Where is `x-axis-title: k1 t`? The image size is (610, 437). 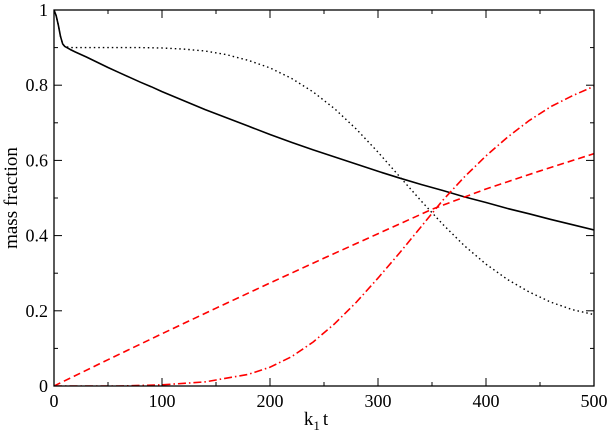 x-axis-title: k1 t is located at coordinates (316, 421).